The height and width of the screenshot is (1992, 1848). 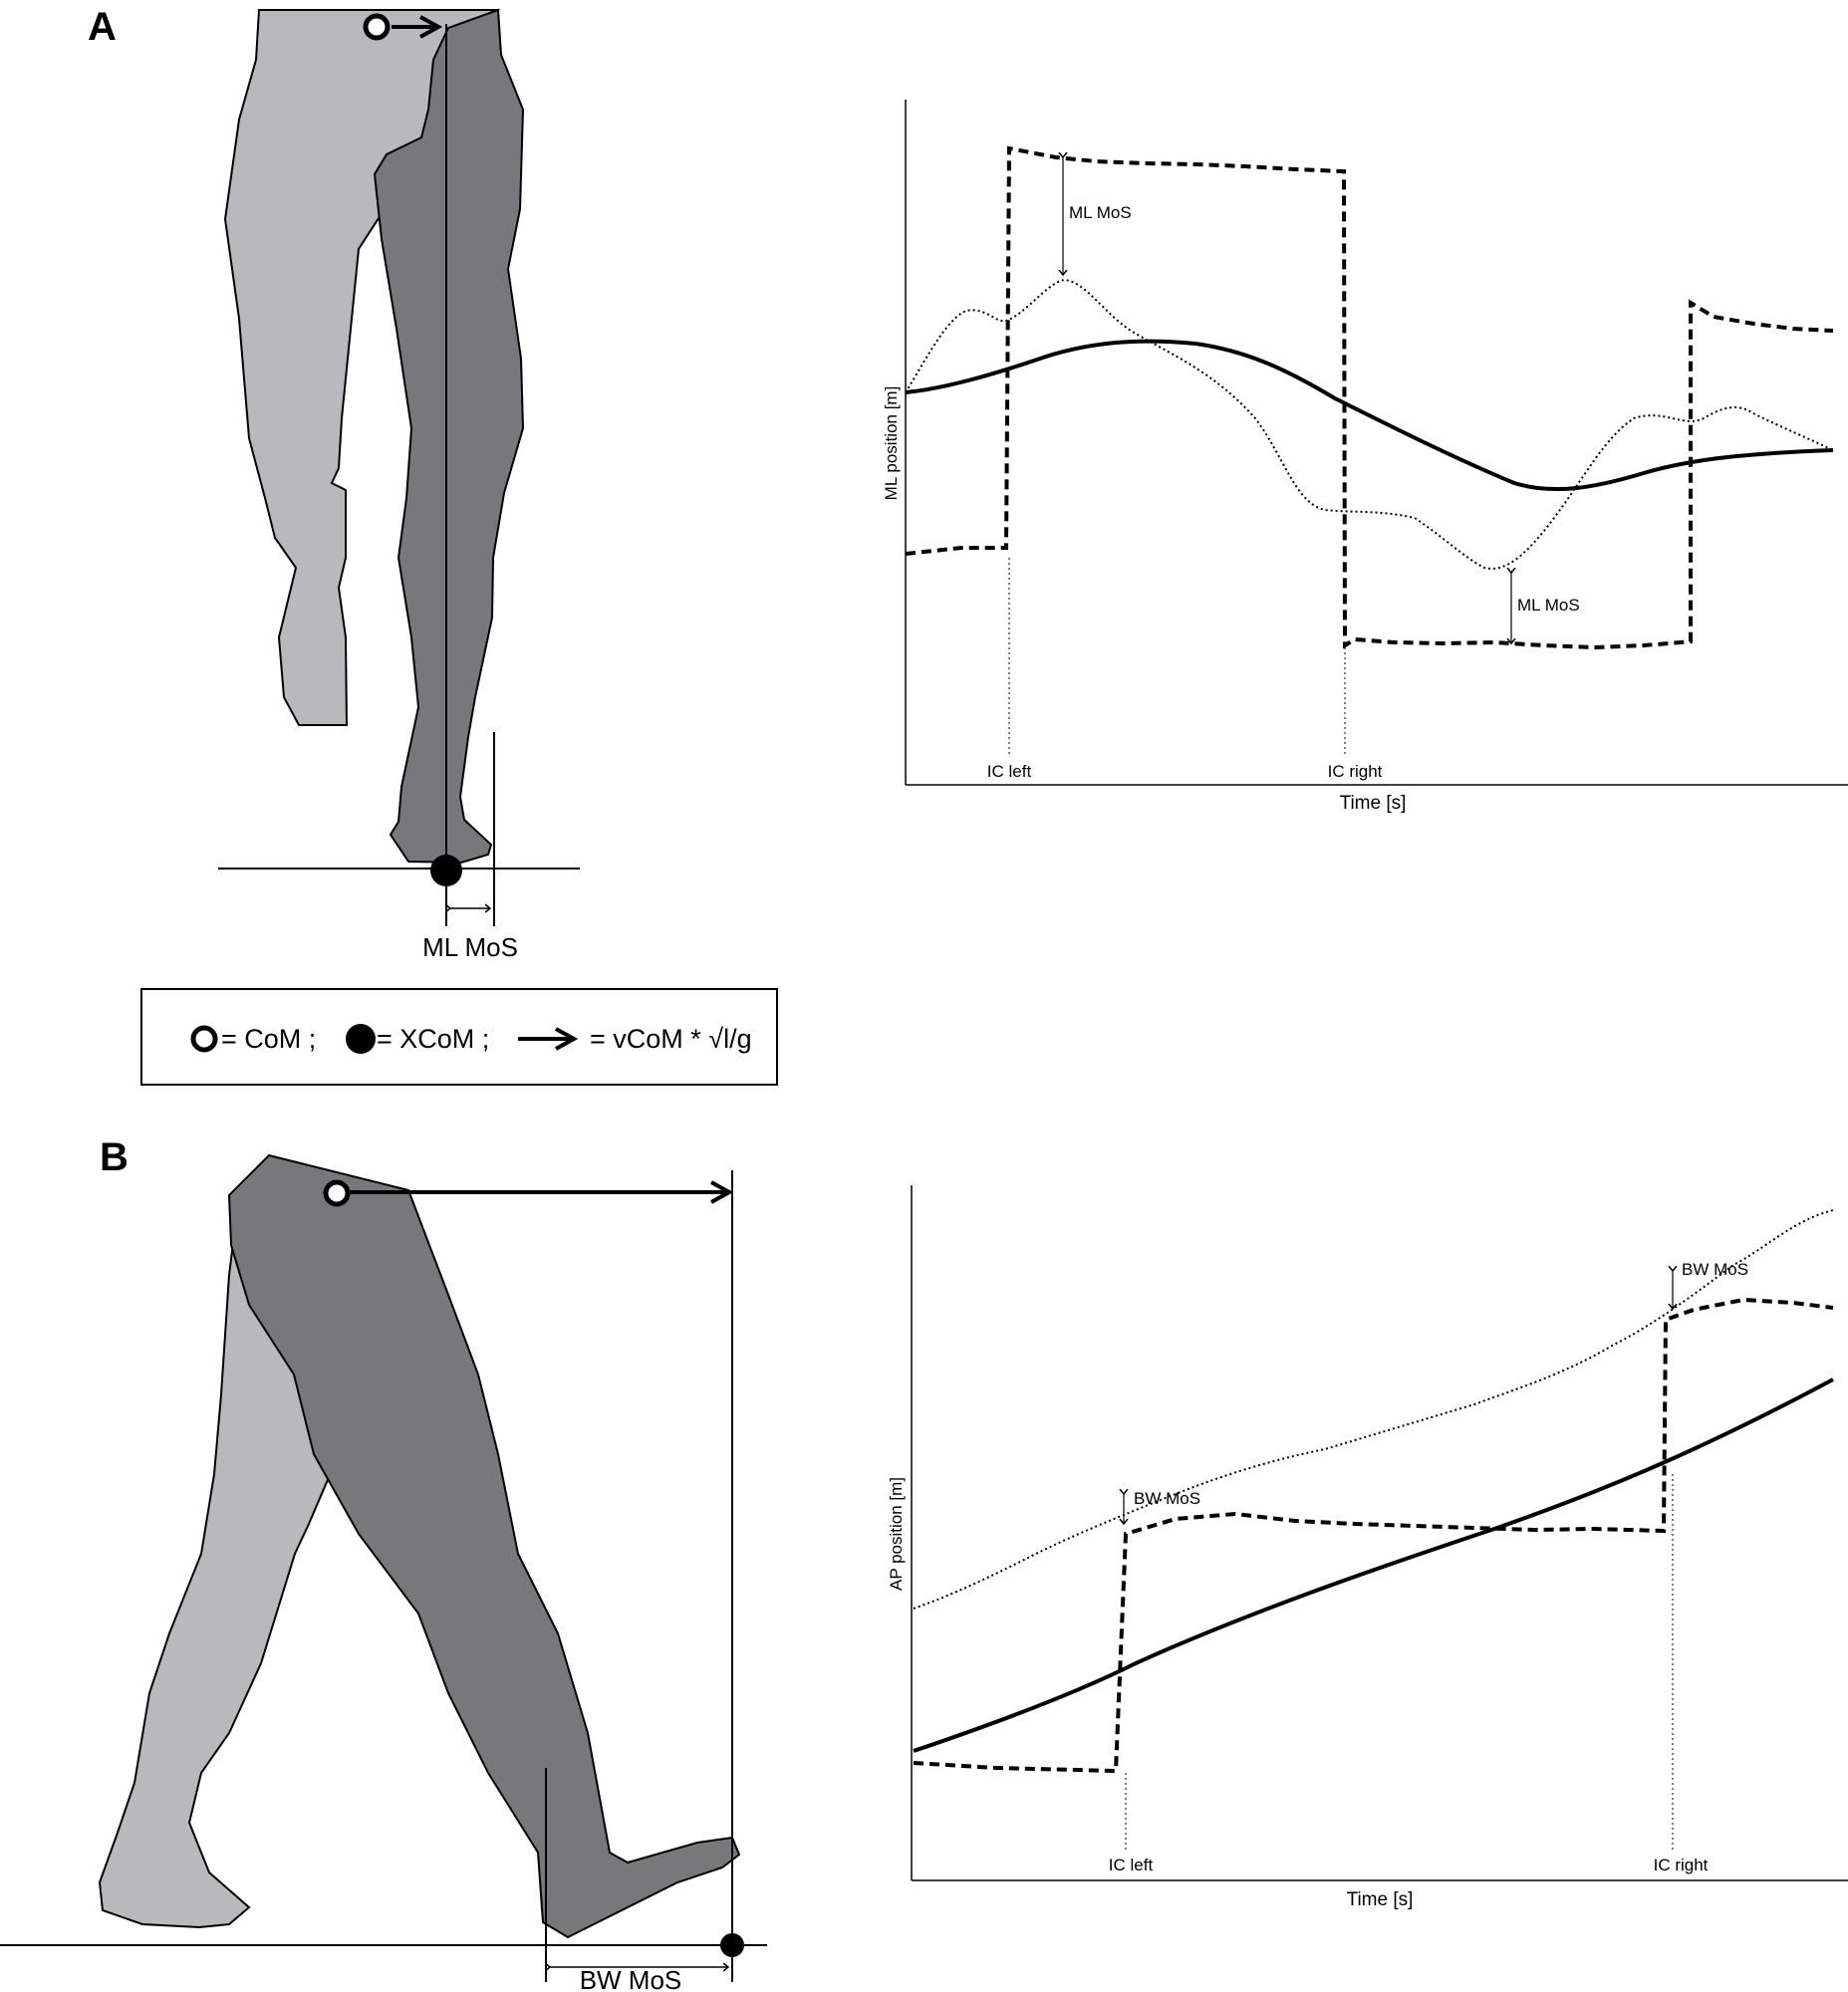 What do you see at coordinates (1370, 415) in the screenshot?
I see `chart-a-com-line` at bounding box center [1370, 415].